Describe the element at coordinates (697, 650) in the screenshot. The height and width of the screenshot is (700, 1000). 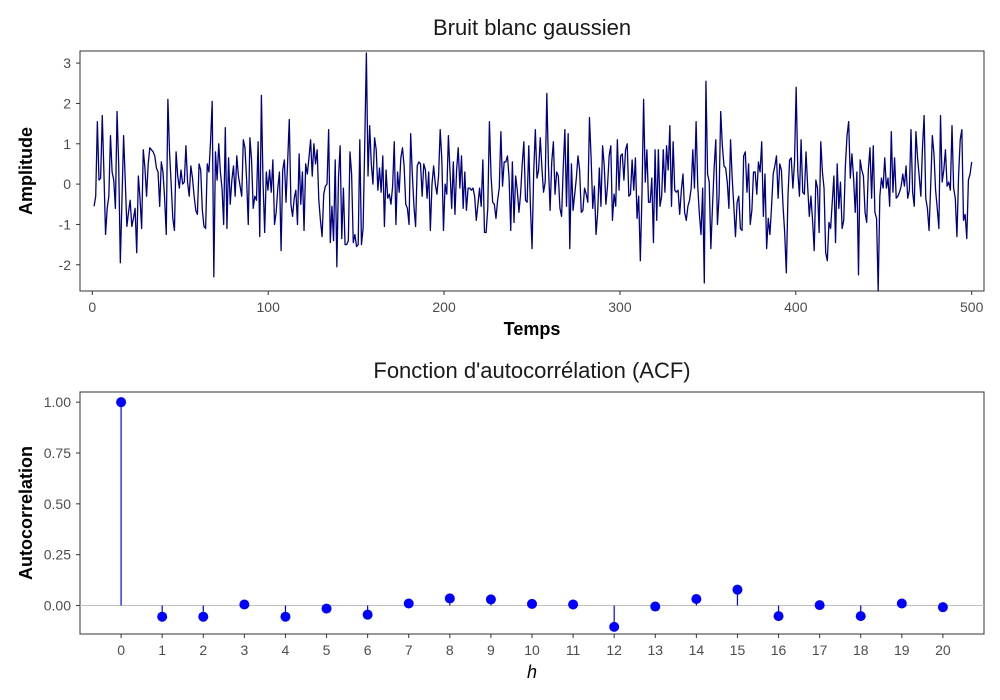
I see `x-tick-label-acf: 14` at that location.